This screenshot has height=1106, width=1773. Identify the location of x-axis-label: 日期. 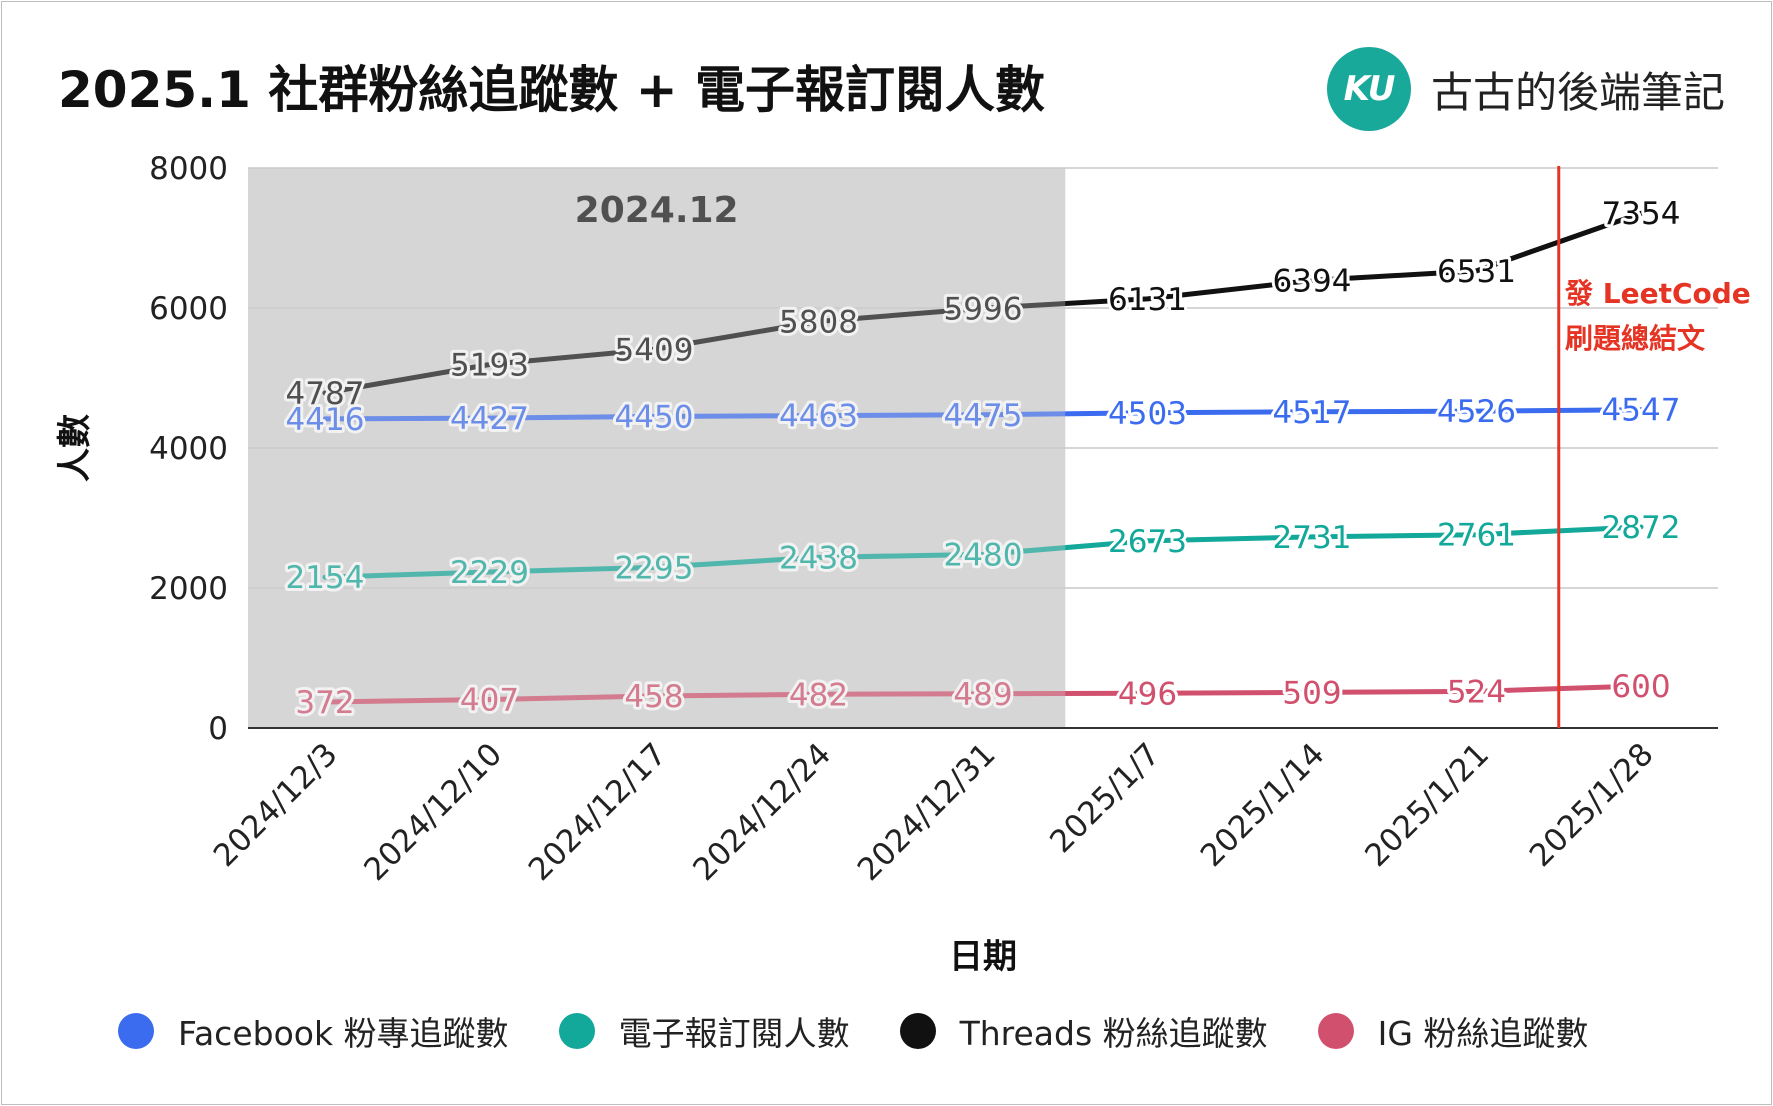
(983, 957).